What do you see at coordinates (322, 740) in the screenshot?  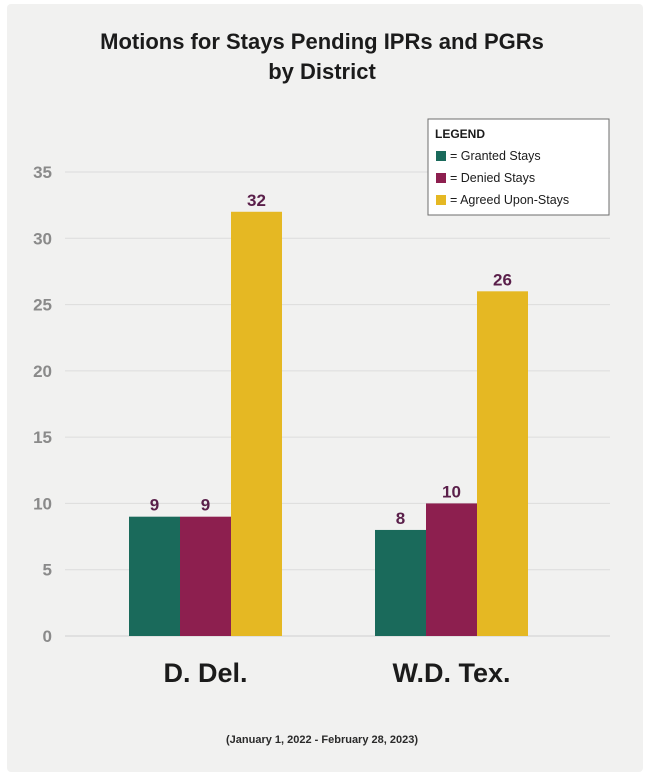 I see `date-range-footnote: (January 1, 2022 - February 28, 2023)` at bounding box center [322, 740].